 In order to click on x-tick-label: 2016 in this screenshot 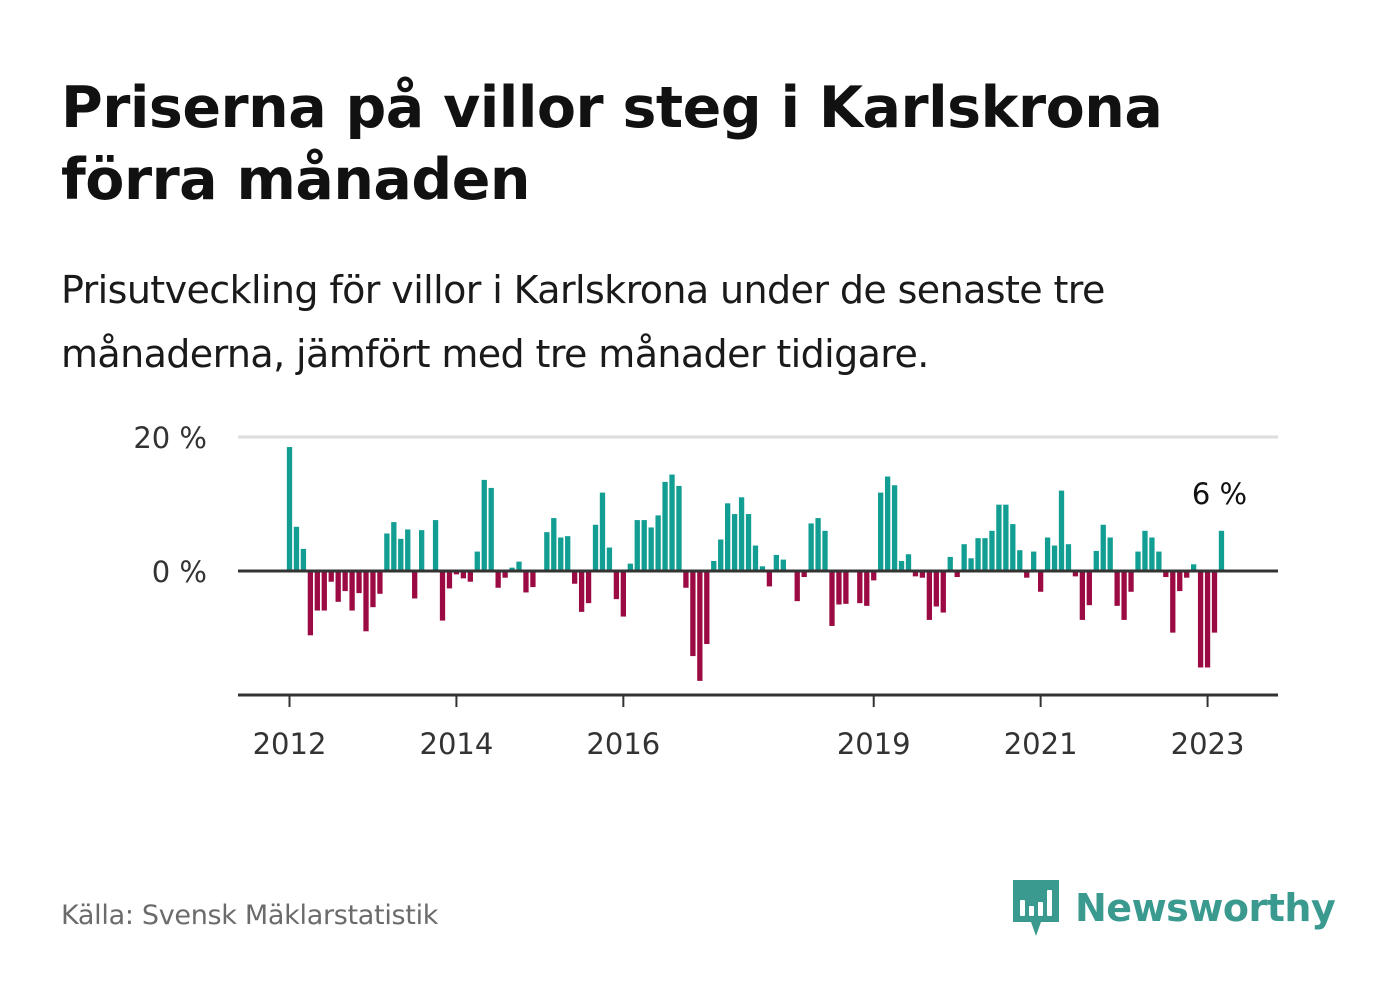, I will do `click(623, 744)`.